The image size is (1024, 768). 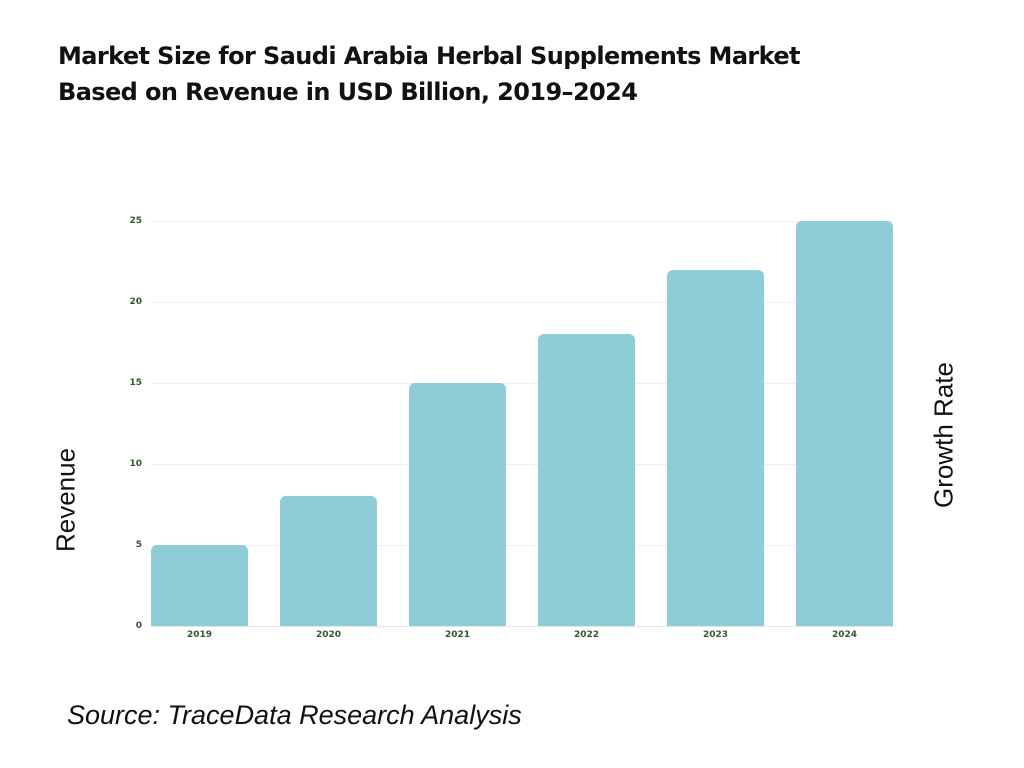 What do you see at coordinates (328, 561) in the screenshot?
I see `bar-2020` at bounding box center [328, 561].